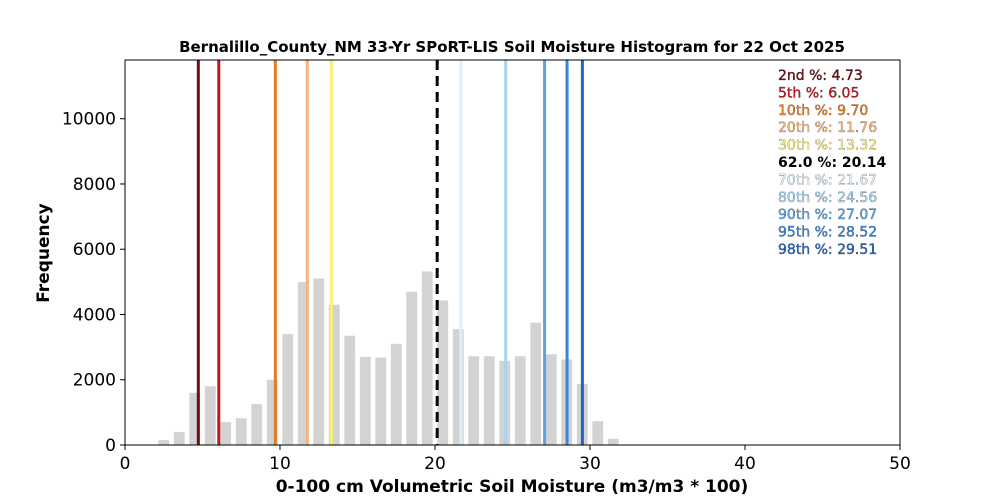  Describe the element at coordinates (44, 253) in the screenshot. I see `y-axis-label: Frequency` at that location.